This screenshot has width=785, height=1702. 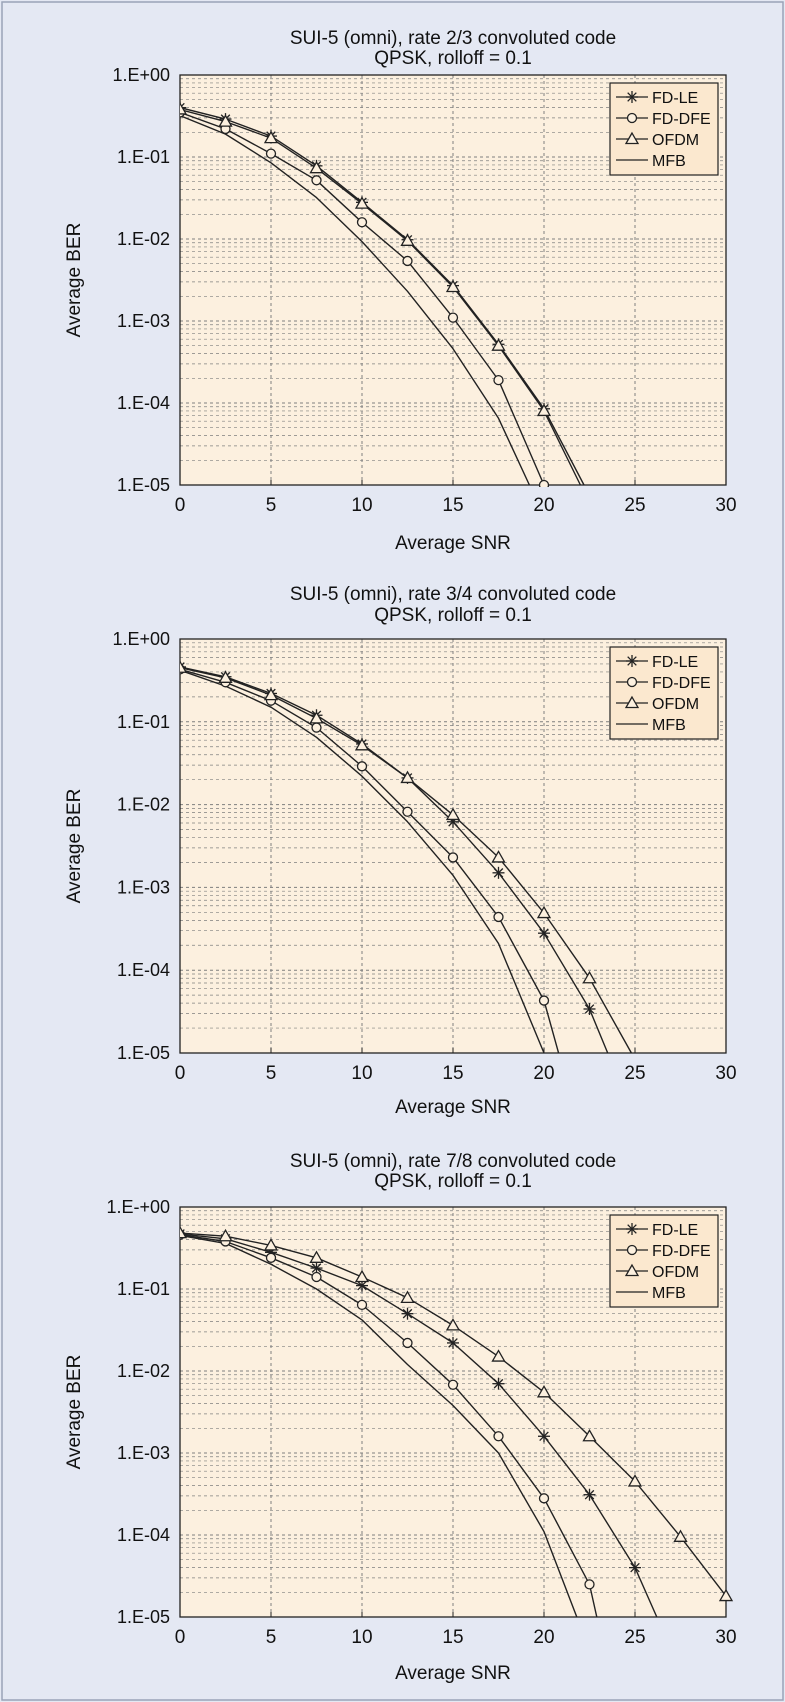 What do you see at coordinates (453, 1161) in the screenshot?
I see `chart-title: SUI-5 (omni), rate 7/8 convoluted code` at bounding box center [453, 1161].